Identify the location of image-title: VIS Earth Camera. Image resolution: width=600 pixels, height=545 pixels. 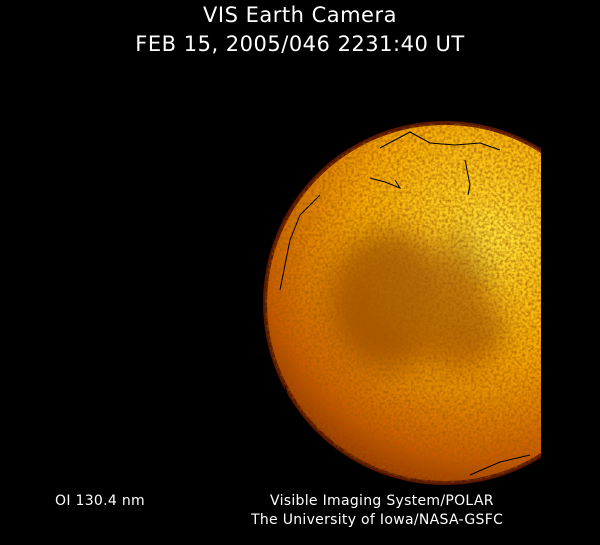
(300, 15).